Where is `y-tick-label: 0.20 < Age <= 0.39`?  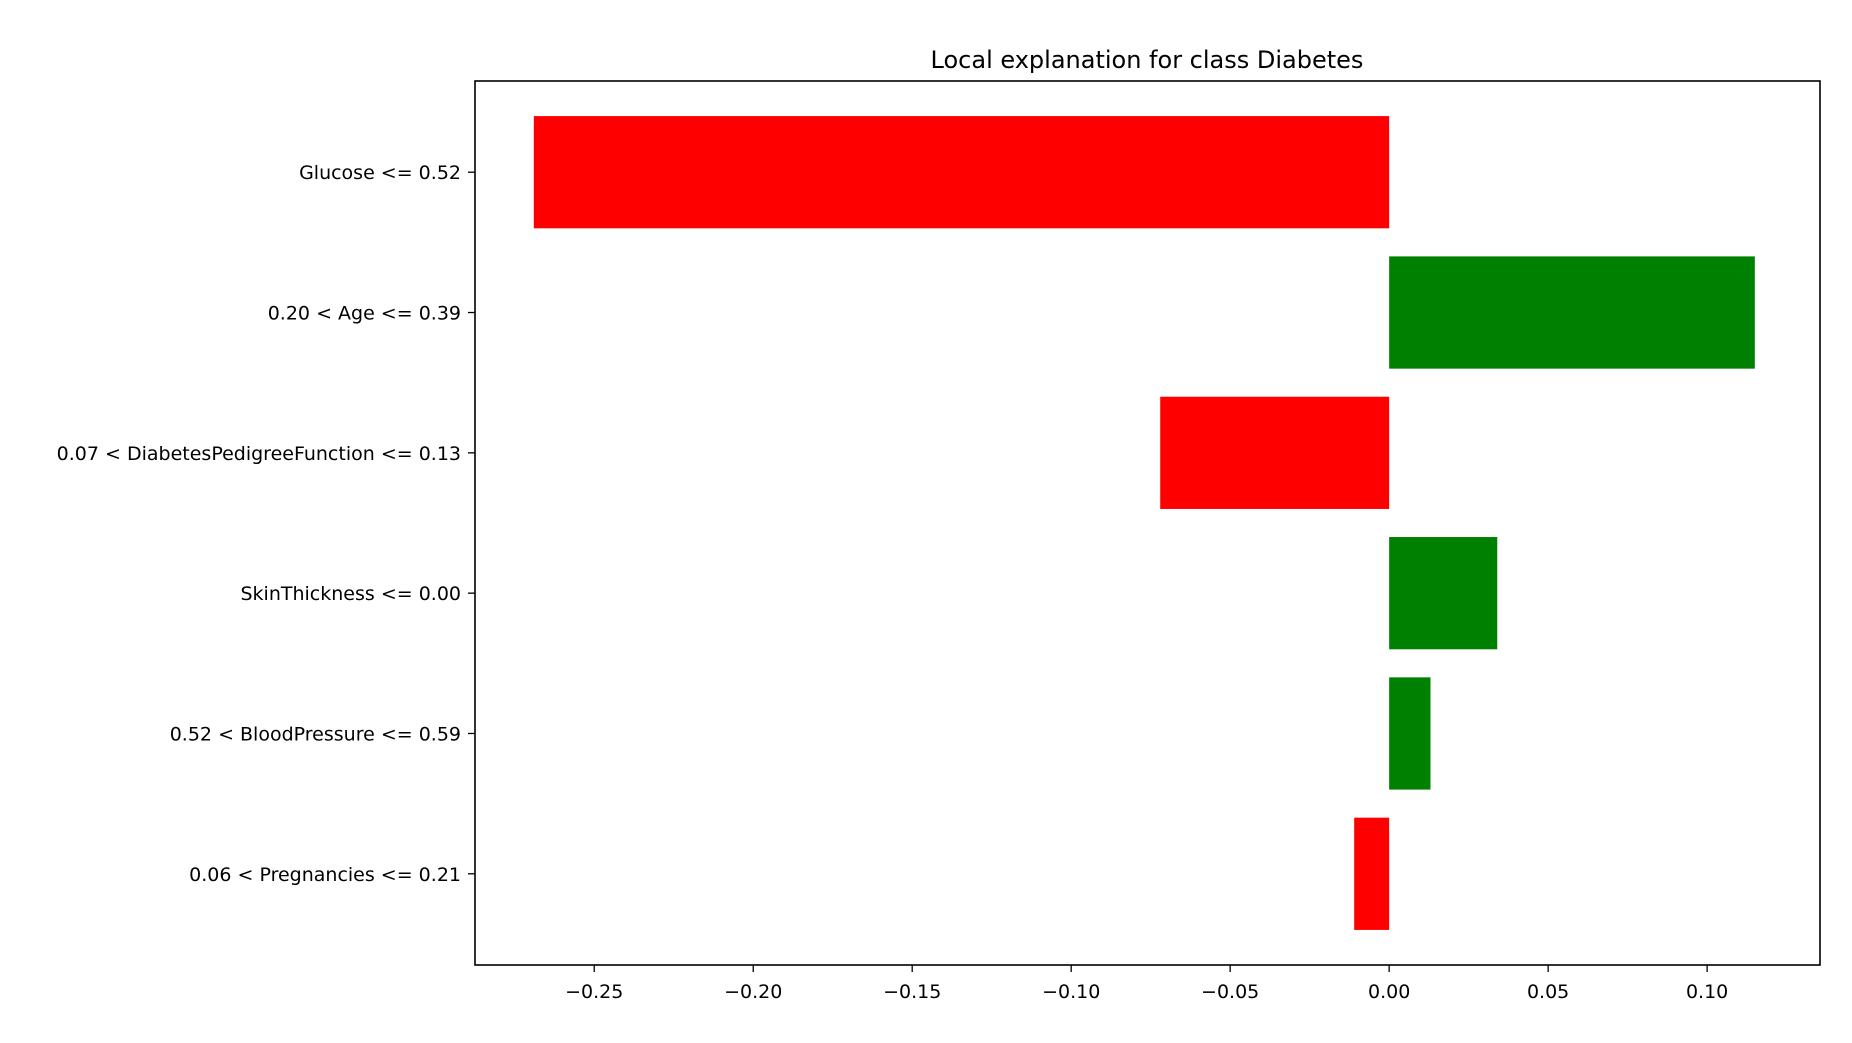
y-tick-label: 0.20 < Age <= 0.39 is located at coordinates (364, 314).